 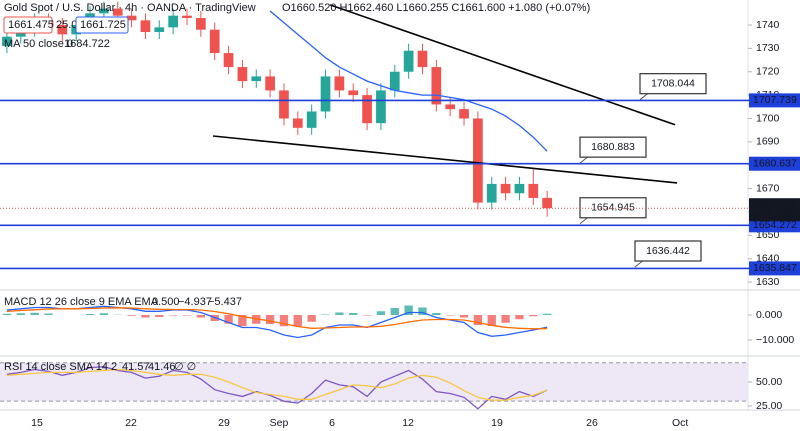 I want to click on y-tick-label: 1700, so click(x=768, y=118).